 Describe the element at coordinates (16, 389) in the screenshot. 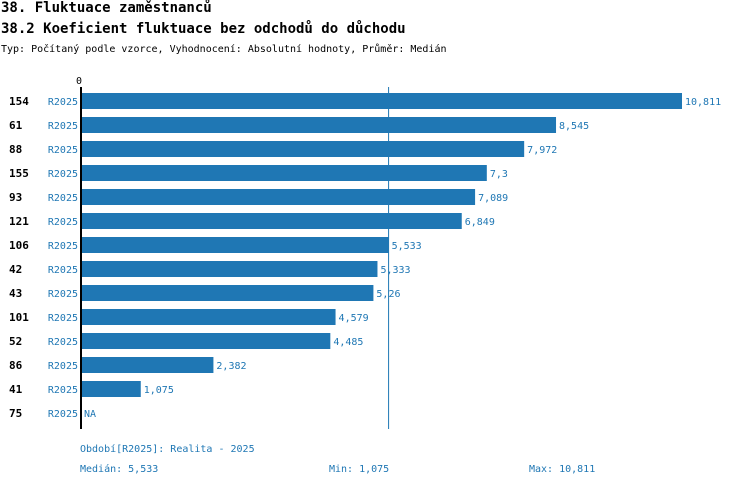

I see `row-id-label: 41` at that location.